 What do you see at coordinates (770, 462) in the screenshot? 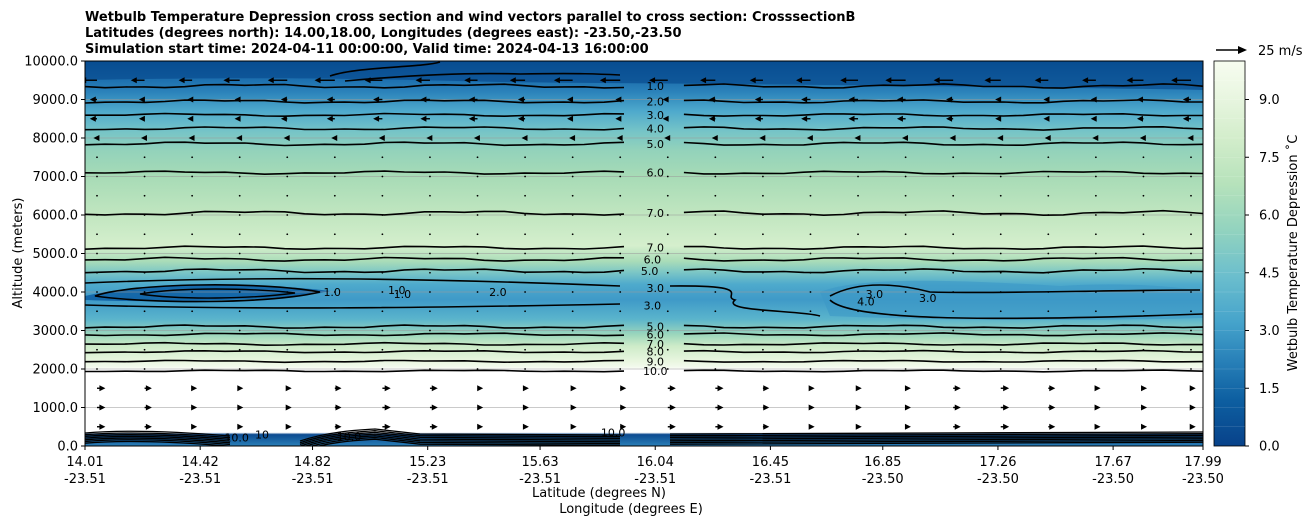
I see `x-tick-label-lat: 16.45` at bounding box center [770, 462].